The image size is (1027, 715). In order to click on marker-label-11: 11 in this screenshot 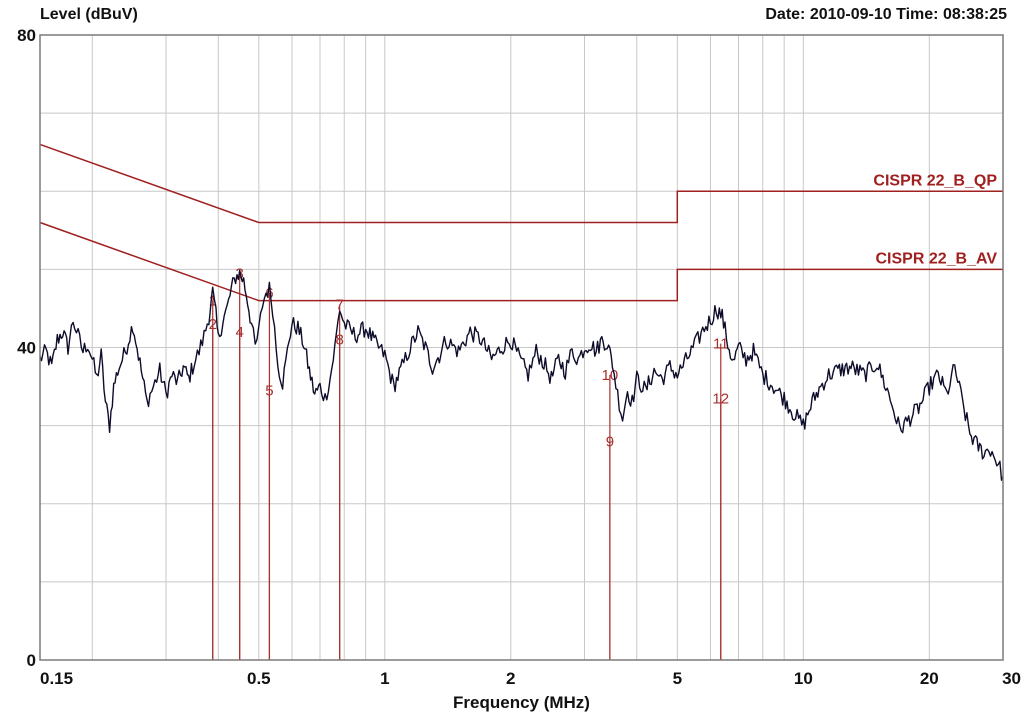, I will do `click(721, 344)`.